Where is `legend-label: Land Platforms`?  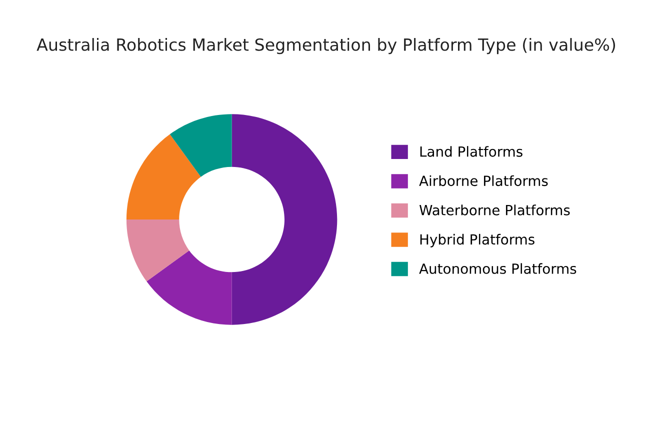
legend-label: Land Platforms is located at coordinates (471, 151).